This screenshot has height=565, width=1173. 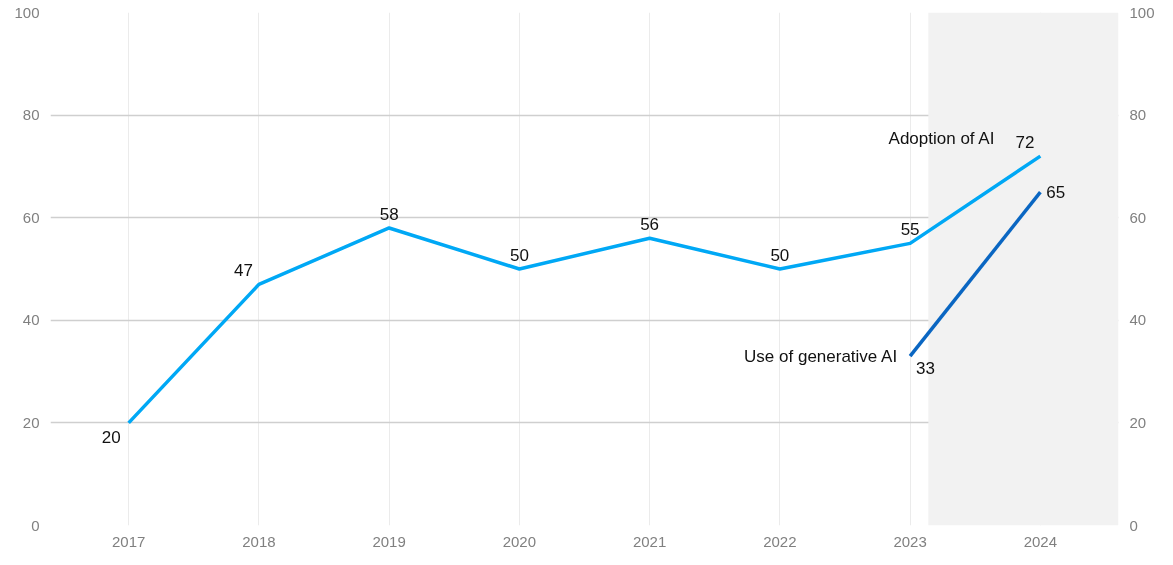 I want to click on data-label: 47, so click(x=243, y=271).